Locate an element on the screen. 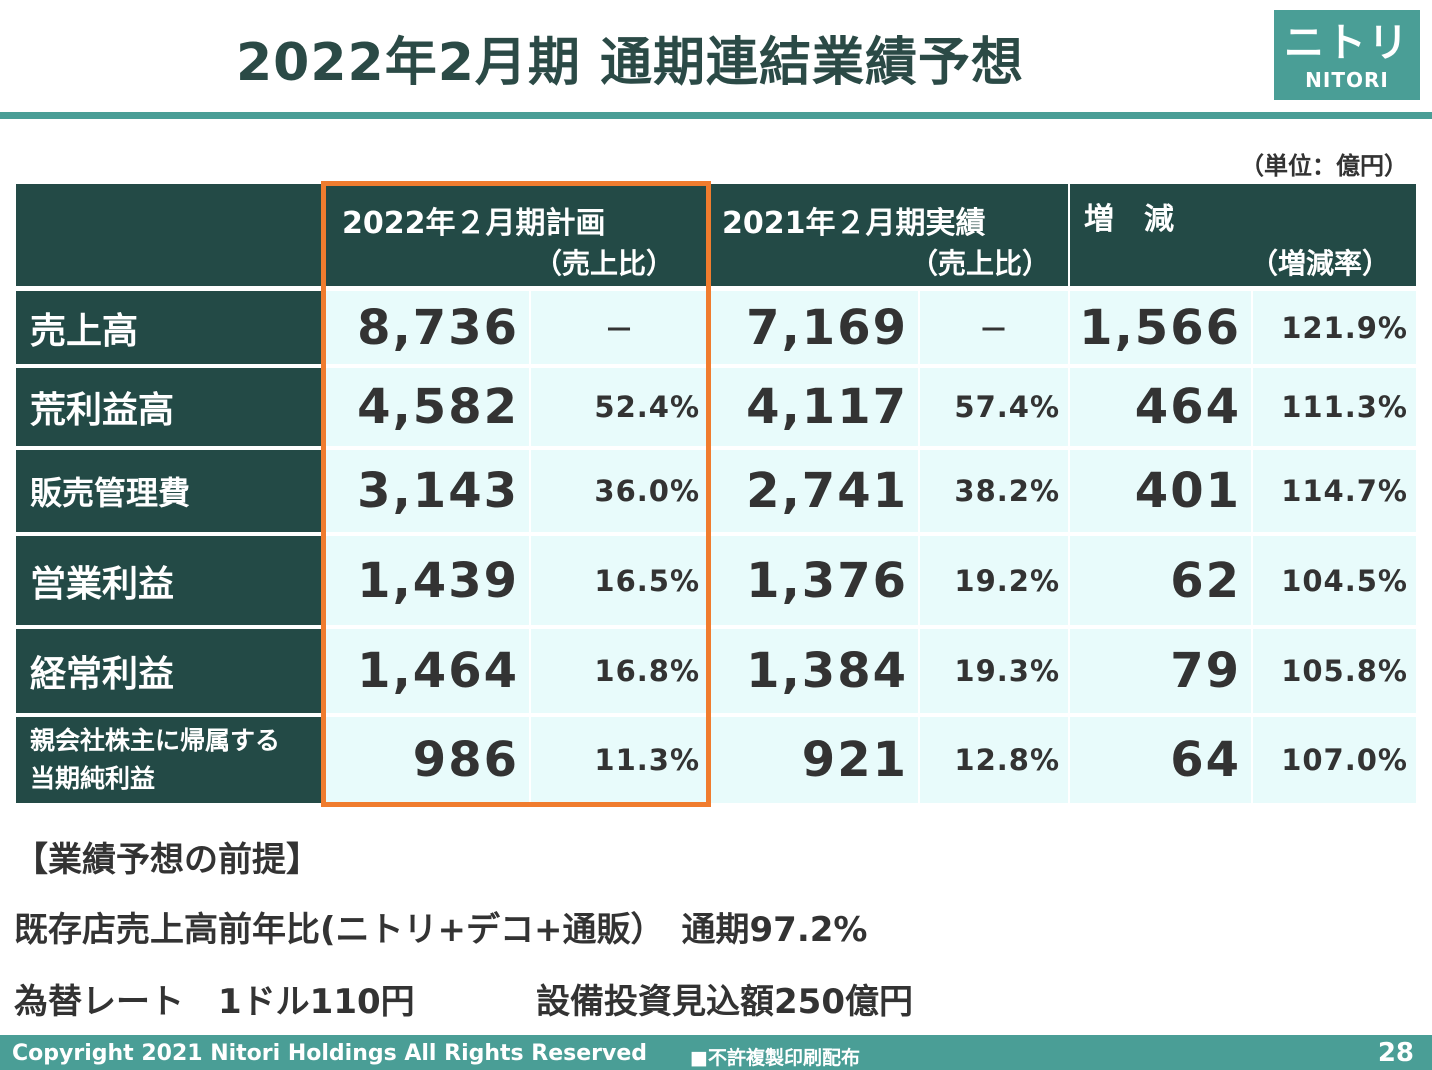 This screenshot has width=1432, height=1070. reproduction-notice: ■不許複製印刷配布 is located at coordinates (775, 1058).